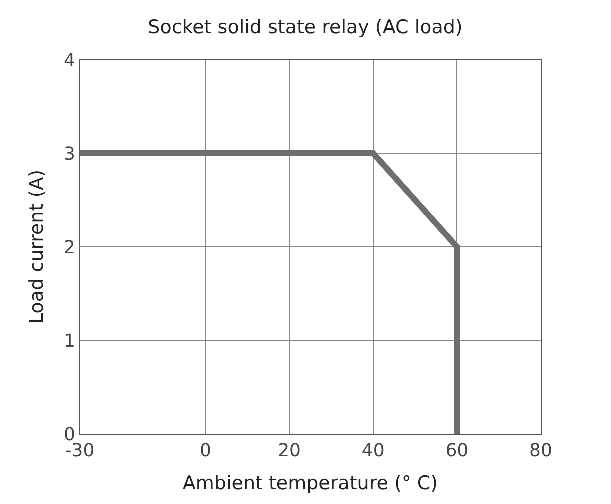 Image resolution: width=611 pixels, height=504 pixels. Describe the element at coordinates (310, 483) in the screenshot. I see `x-axis-title: Ambient temperature (° C)` at that location.